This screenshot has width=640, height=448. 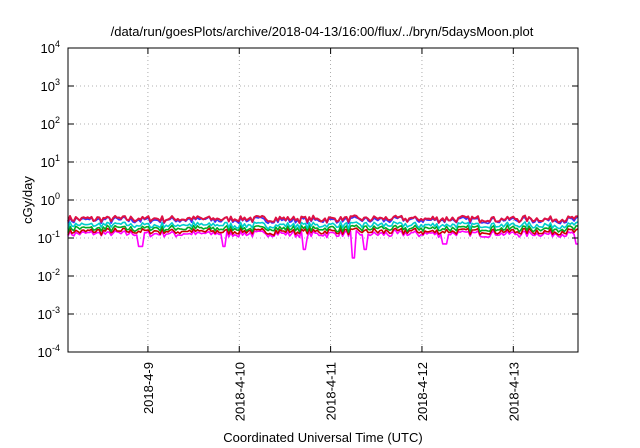 I want to click on y-tick-label: 10², so click(x=50, y=123).